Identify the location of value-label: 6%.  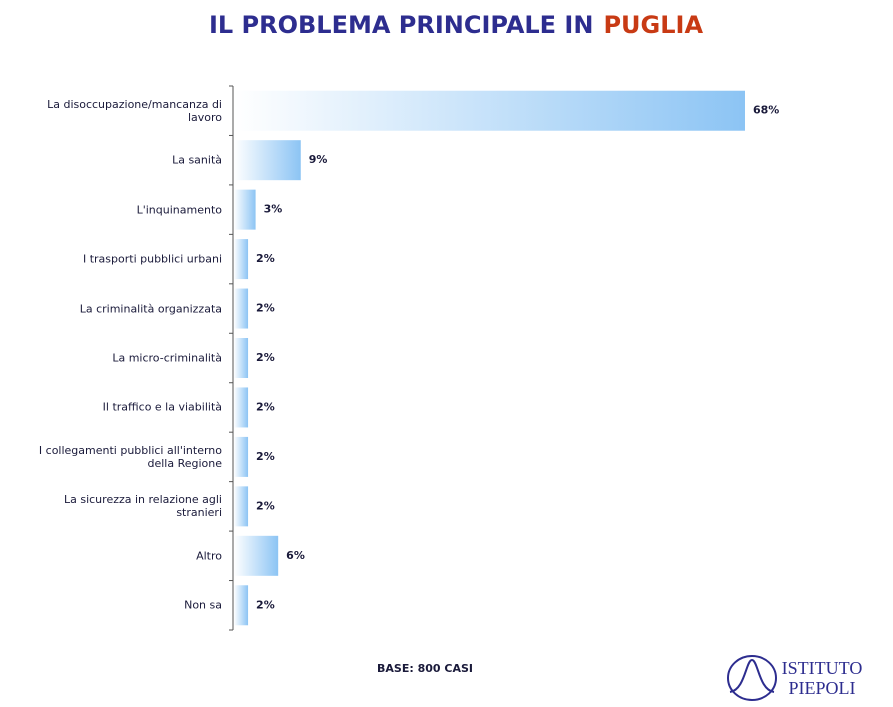
(295, 555).